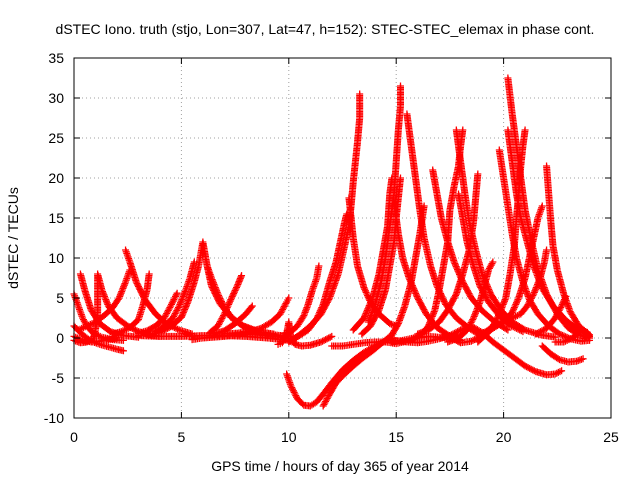 The width and height of the screenshot is (640, 480). Describe the element at coordinates (74, 437) in the screenshot. I see `x-tick-label: 0` at that location.